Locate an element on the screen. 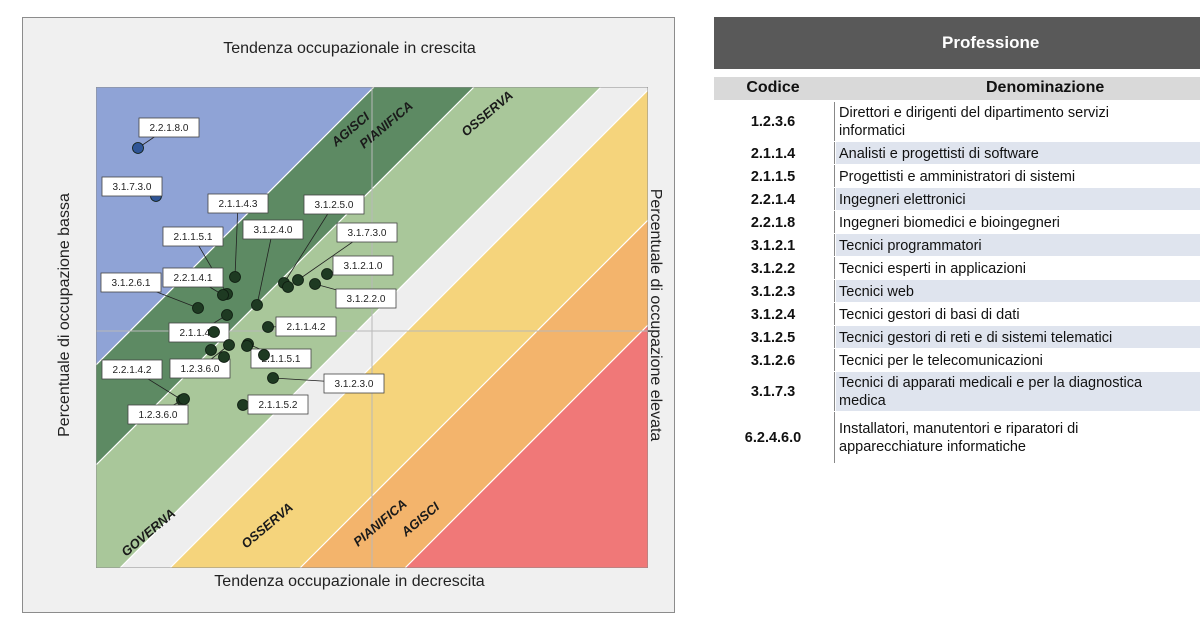 Image resolution: width=1200 pixels, height=630 pixels. data-point-label: 2.2.1.4.2 is located at coordinates (132, 370).